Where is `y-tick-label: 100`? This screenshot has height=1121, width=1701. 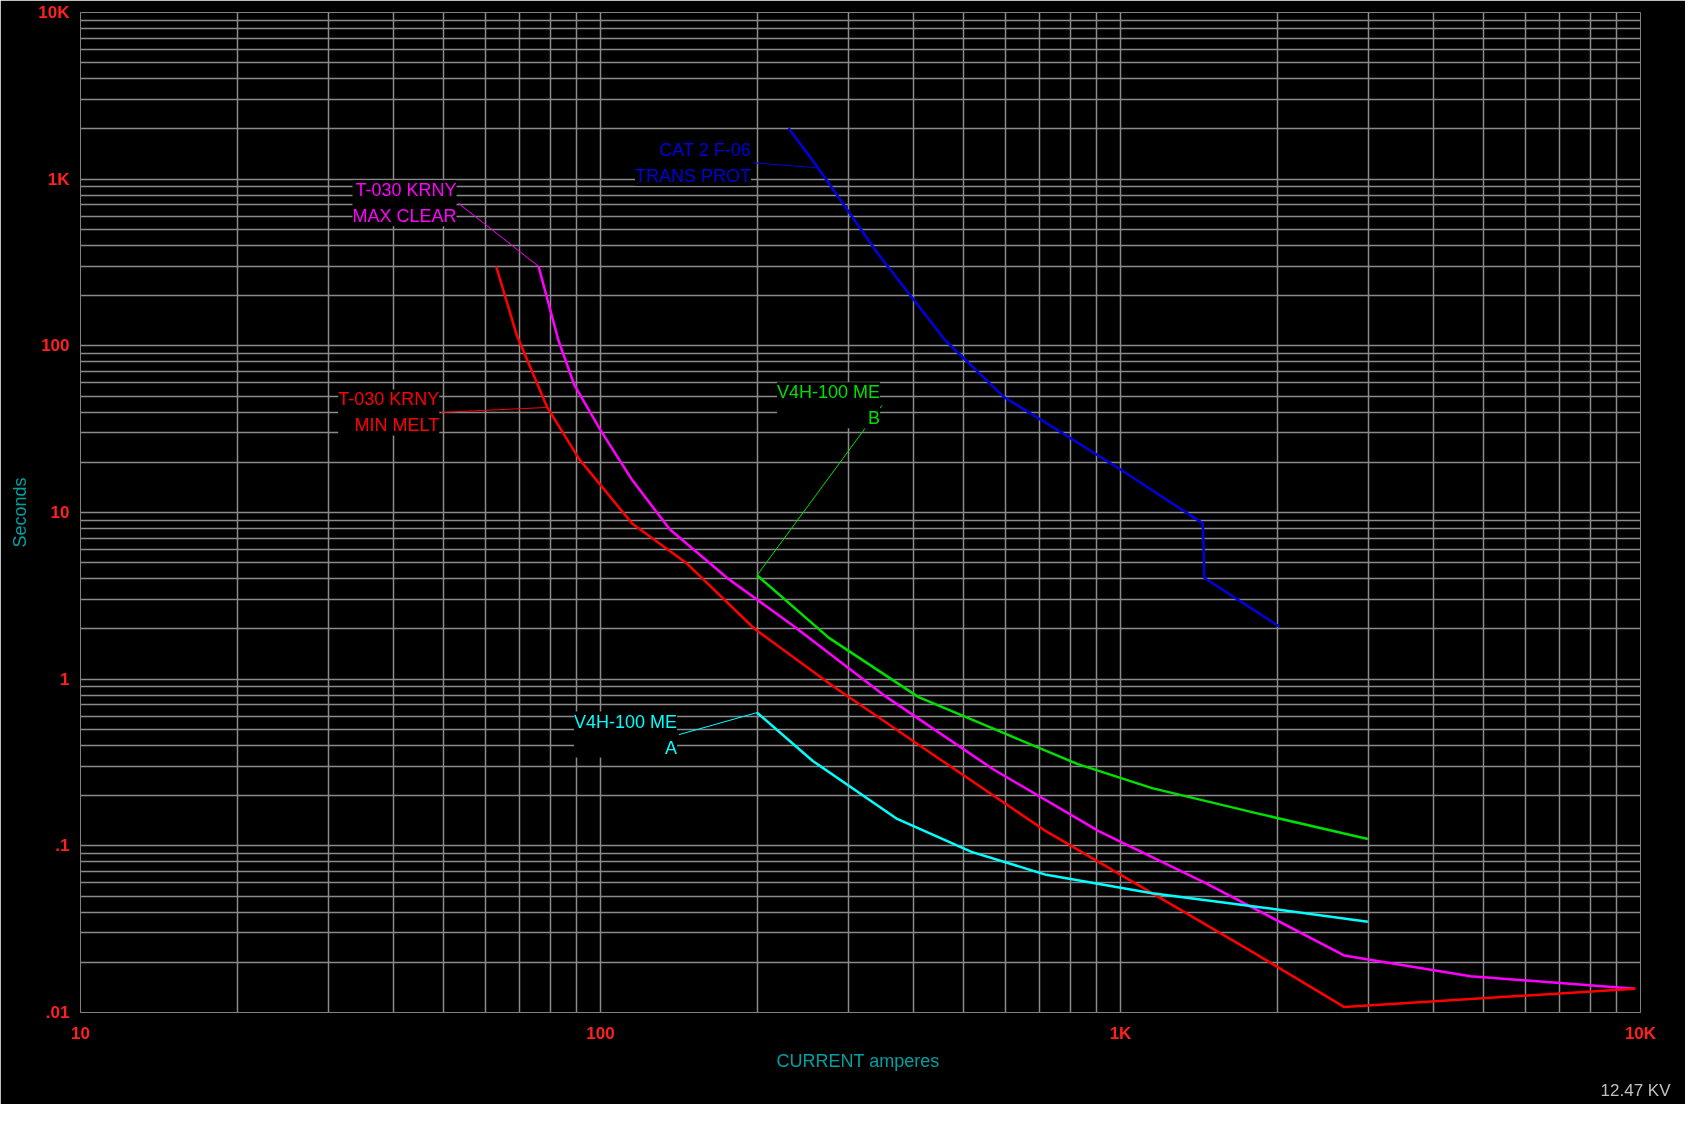
y-tick-label: 100 is located at coordinates (55, 346).